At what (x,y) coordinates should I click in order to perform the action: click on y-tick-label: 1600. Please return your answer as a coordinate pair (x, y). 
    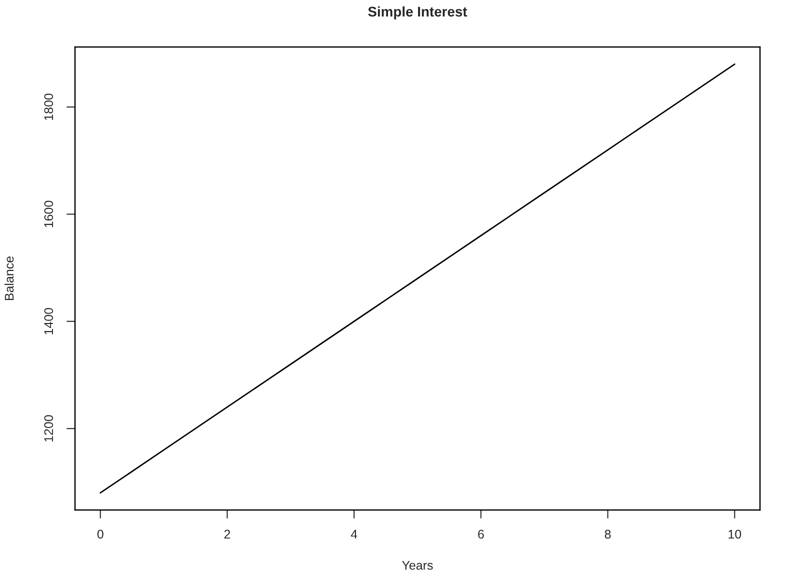
    Looking at the image, I should click on (49, 214).